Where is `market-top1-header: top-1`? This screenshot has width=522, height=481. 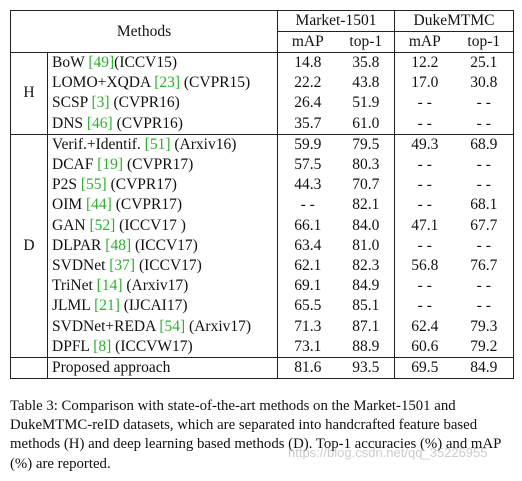 market-top1-header: top-1 is located at coordinates (366, 42).